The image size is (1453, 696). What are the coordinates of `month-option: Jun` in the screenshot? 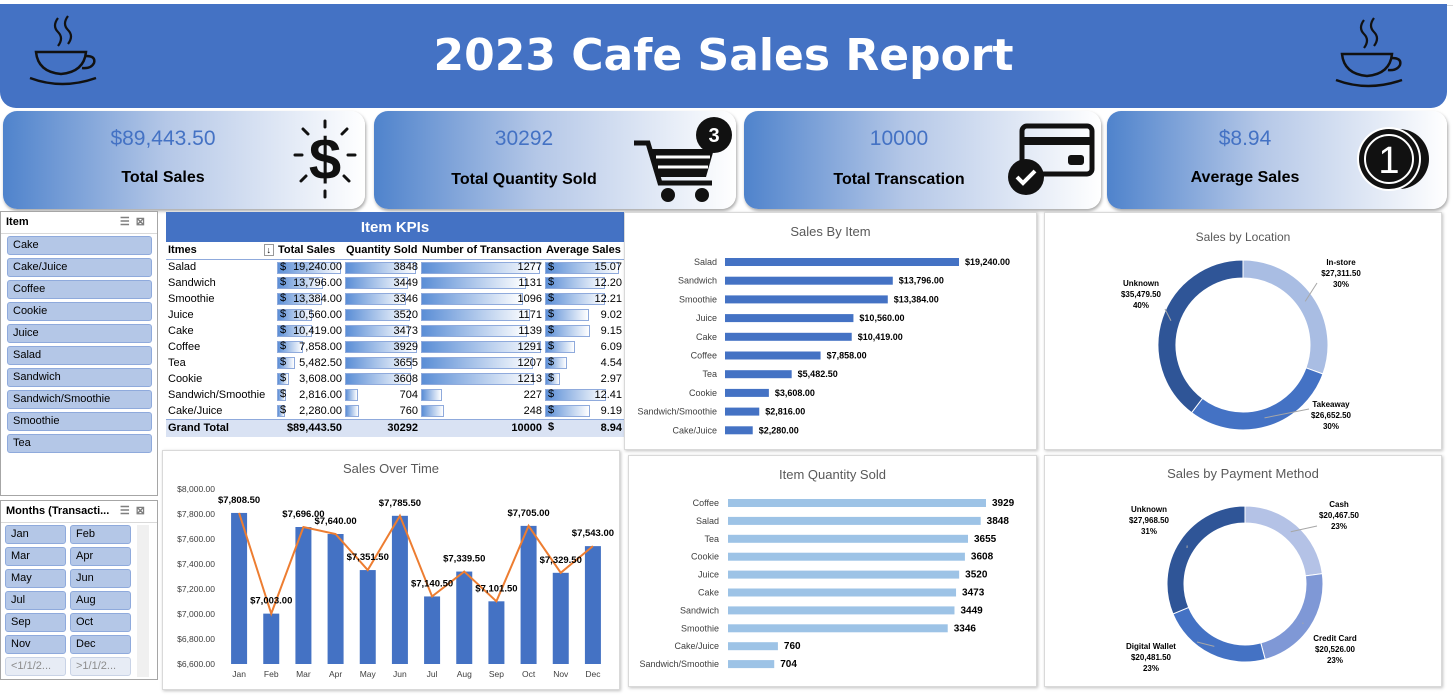 It's located at (100, 578).